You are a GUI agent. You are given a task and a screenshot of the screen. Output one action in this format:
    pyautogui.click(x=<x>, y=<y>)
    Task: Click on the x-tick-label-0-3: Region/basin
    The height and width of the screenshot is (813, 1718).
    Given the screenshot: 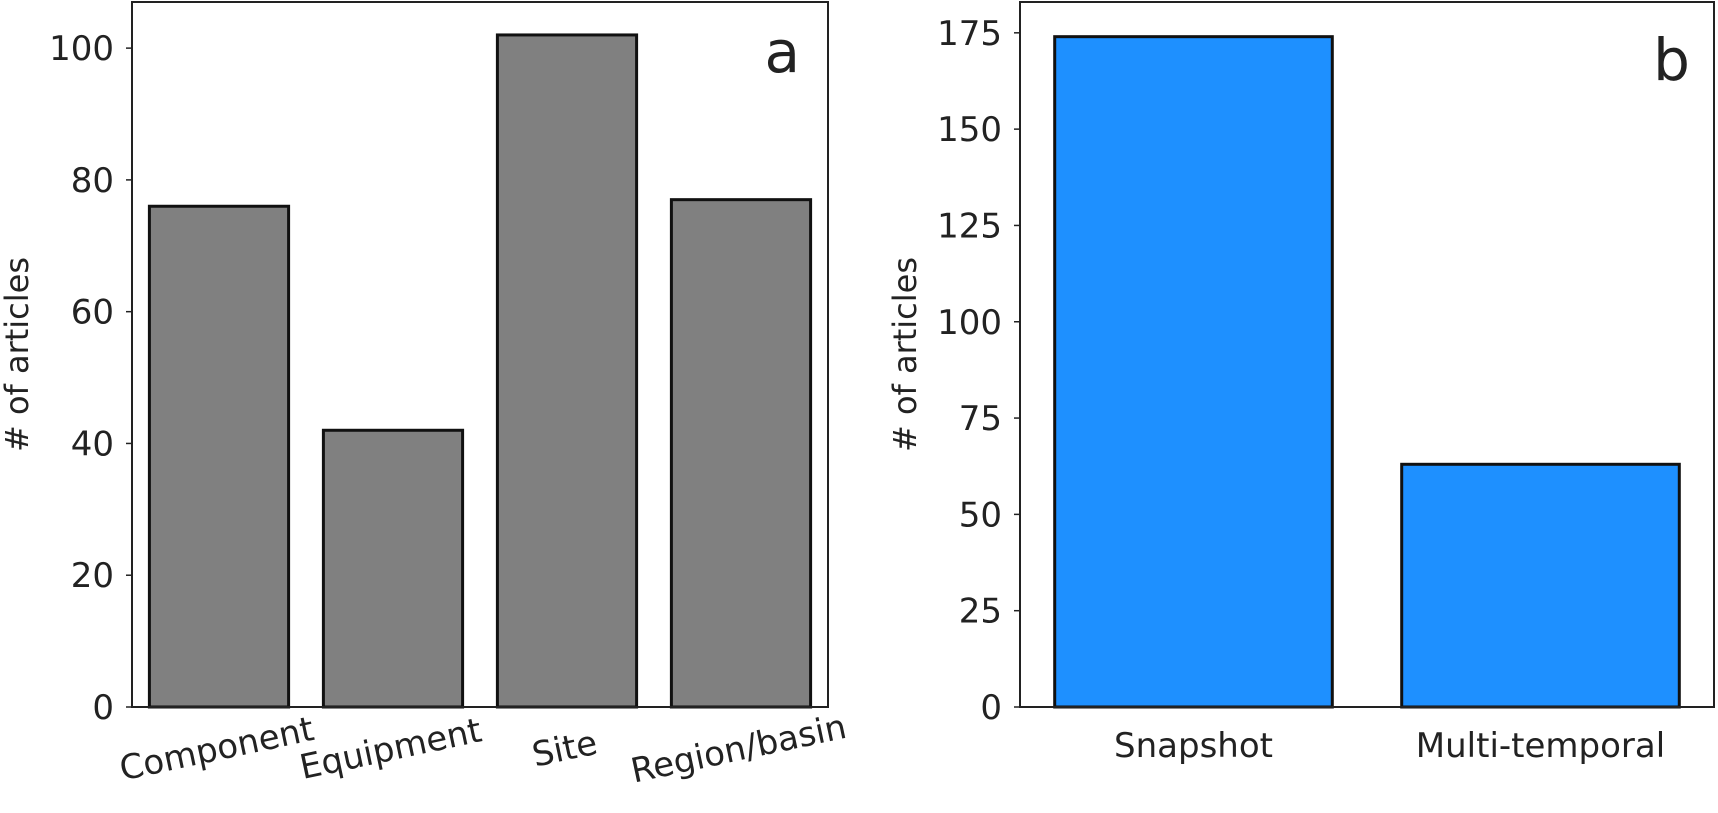 What is the action you would take?
    pyautogui.click(x=738, y=749)
    